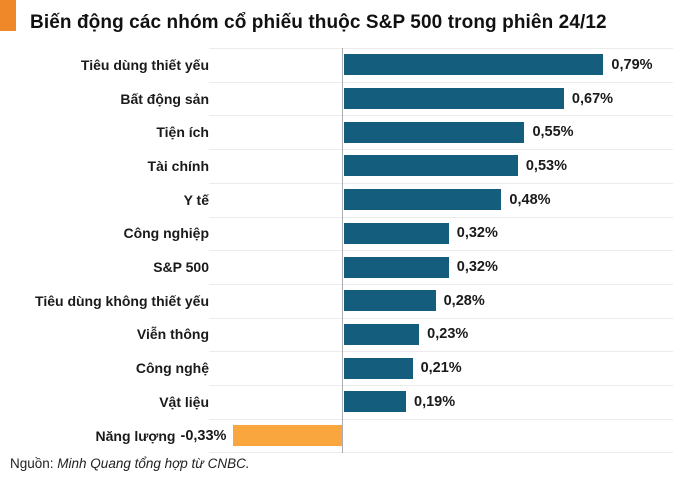  I want to click on value-label: 0,19%, so click(435, 401).